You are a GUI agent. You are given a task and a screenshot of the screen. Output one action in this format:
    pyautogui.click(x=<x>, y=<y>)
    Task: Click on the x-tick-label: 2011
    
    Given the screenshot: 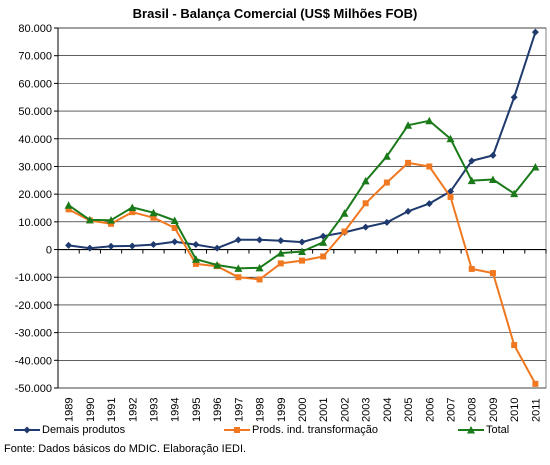 What is the action you would take?
    pyautogui.click(x=536, y=410)
    